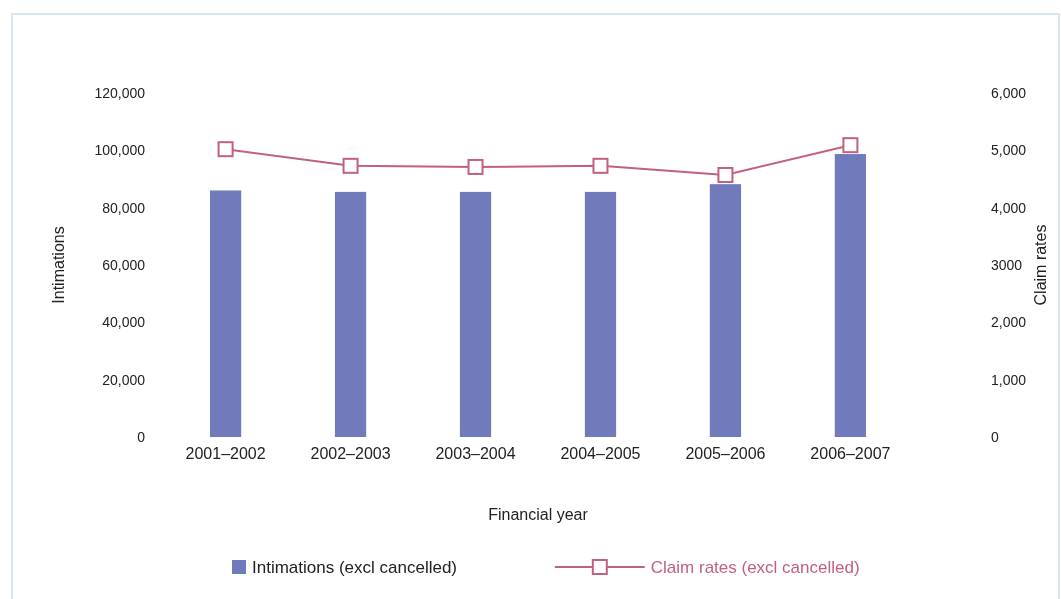  I want to click on y-tick-label: 40,000, so click(124, 322).